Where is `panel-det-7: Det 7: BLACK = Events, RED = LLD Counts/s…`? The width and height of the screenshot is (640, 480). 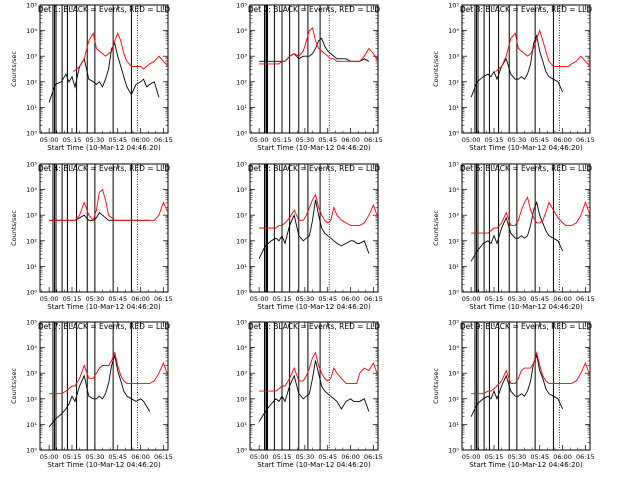
panel-det-7: Det 7: BLACK = Events, RED = LLD Counts/s… is located at coordinates (91, 394).